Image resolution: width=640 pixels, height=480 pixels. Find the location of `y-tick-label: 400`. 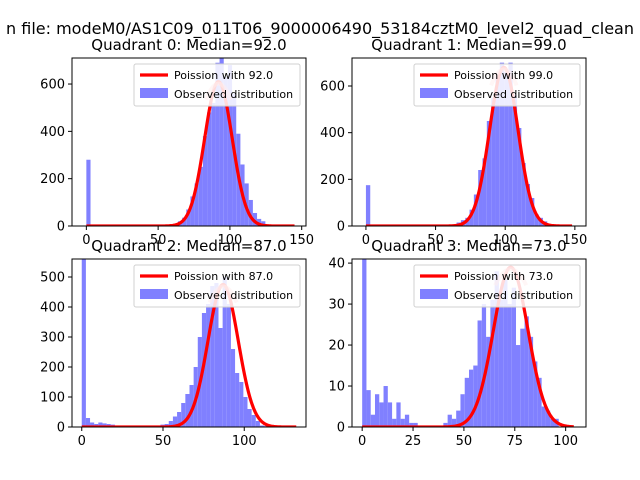

y-tick-label: 400 is located at coordinates (332, 133).